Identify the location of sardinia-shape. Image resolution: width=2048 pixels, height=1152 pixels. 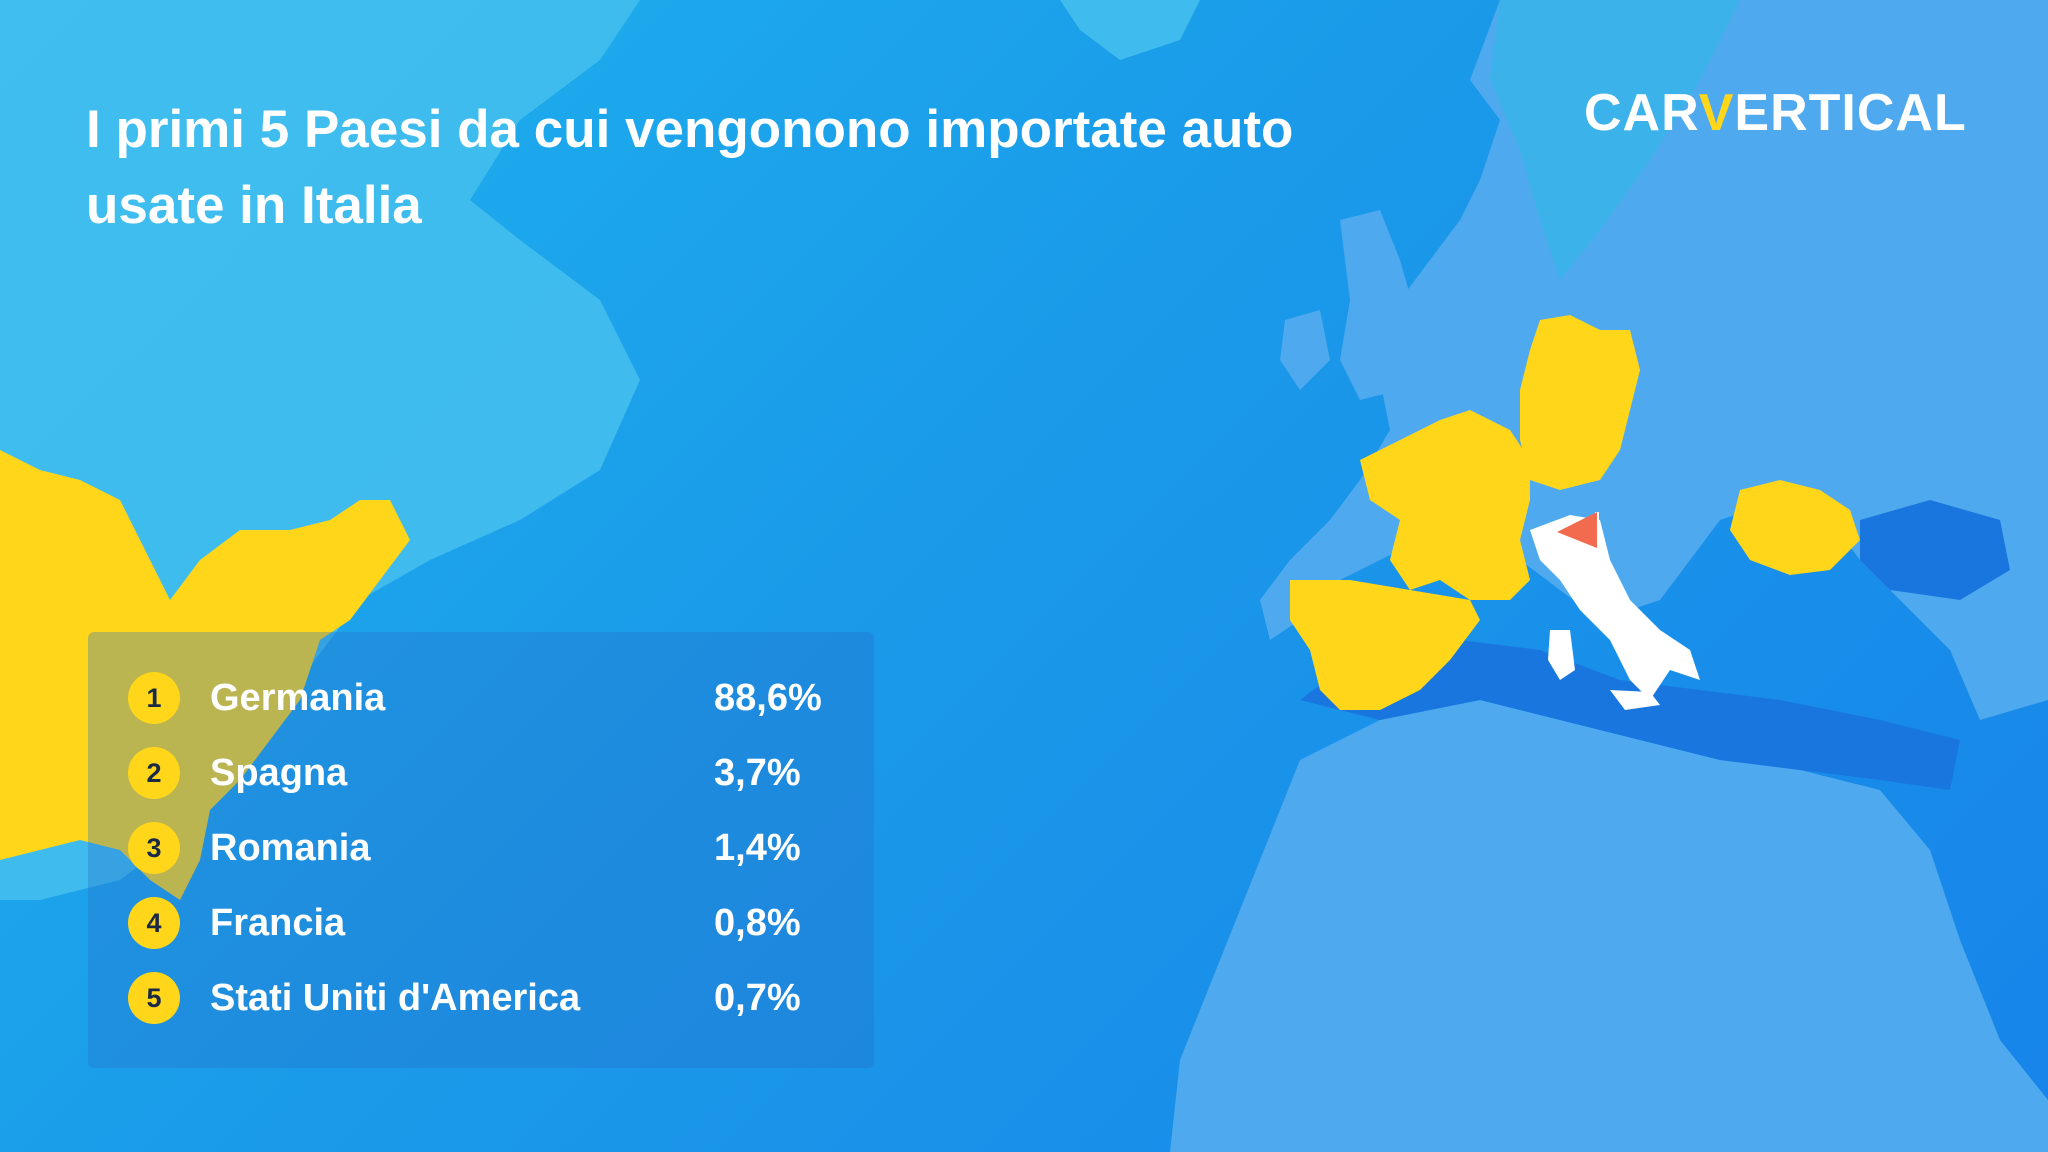
(1561, 655).